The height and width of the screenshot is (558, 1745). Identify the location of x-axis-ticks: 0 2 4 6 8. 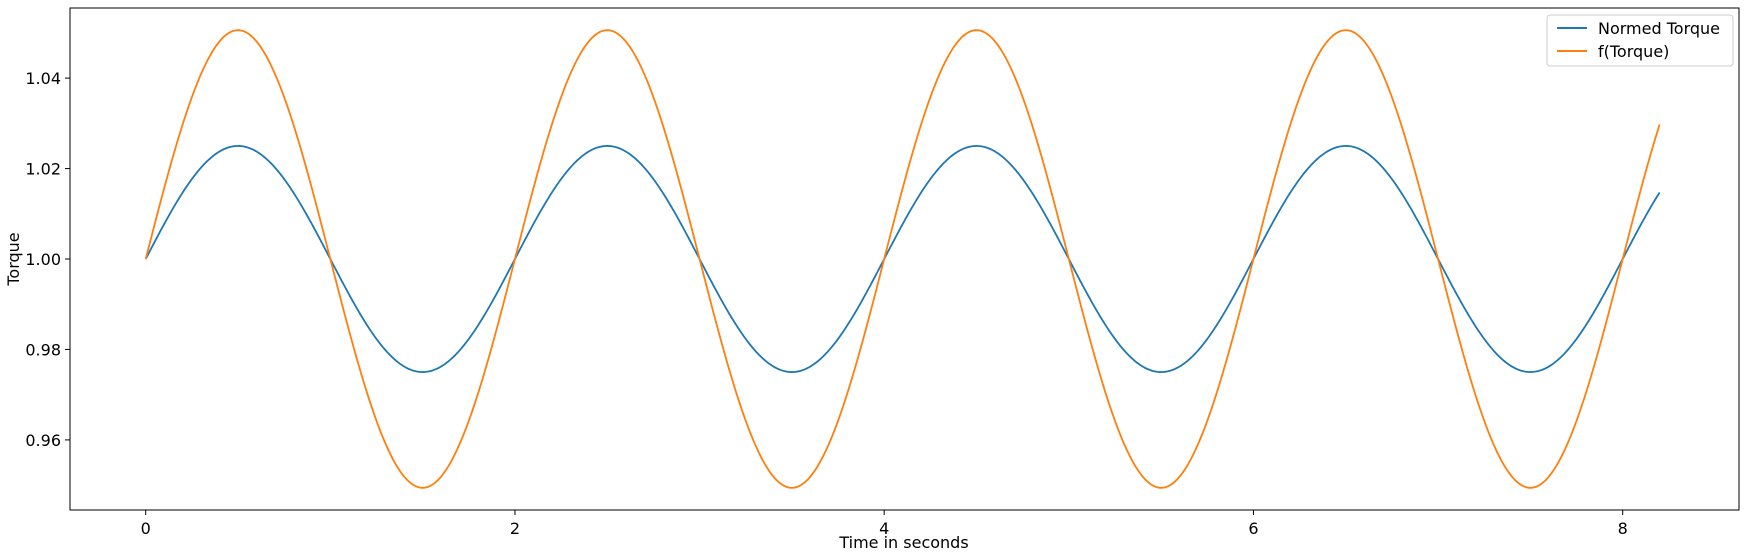
(884, 524).